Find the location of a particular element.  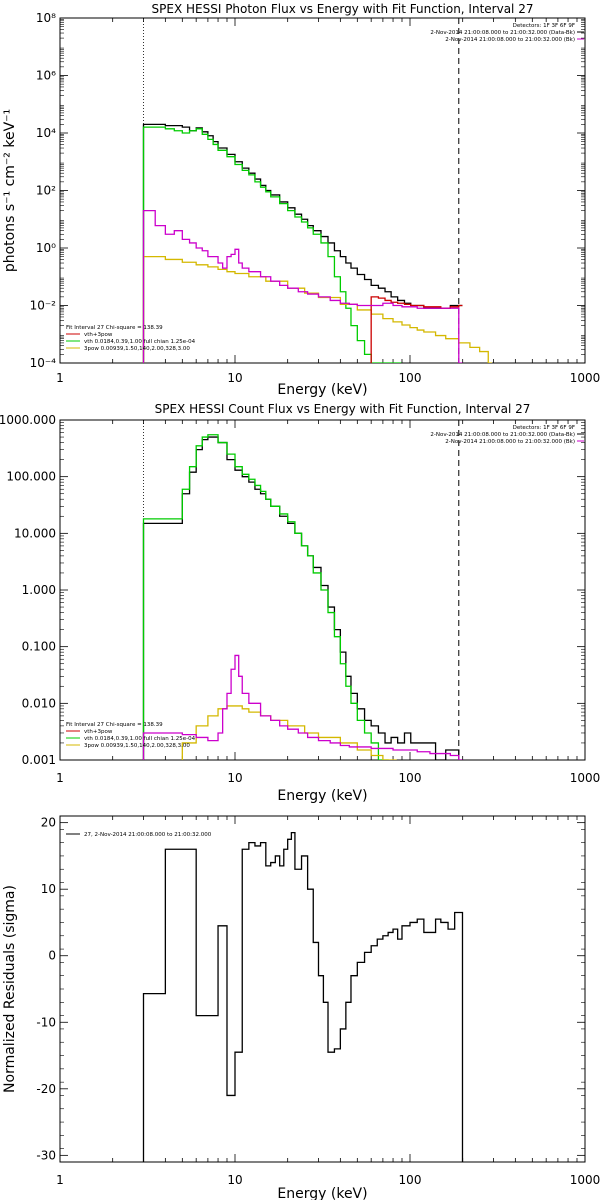

y-tick-label: -20 is located at coordinates (46, 1089).